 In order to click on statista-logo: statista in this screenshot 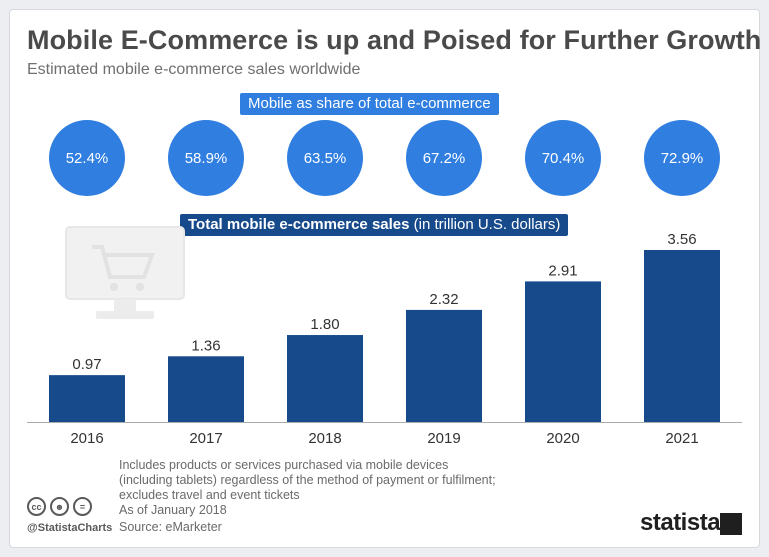, I will do `click(680, 522)`.